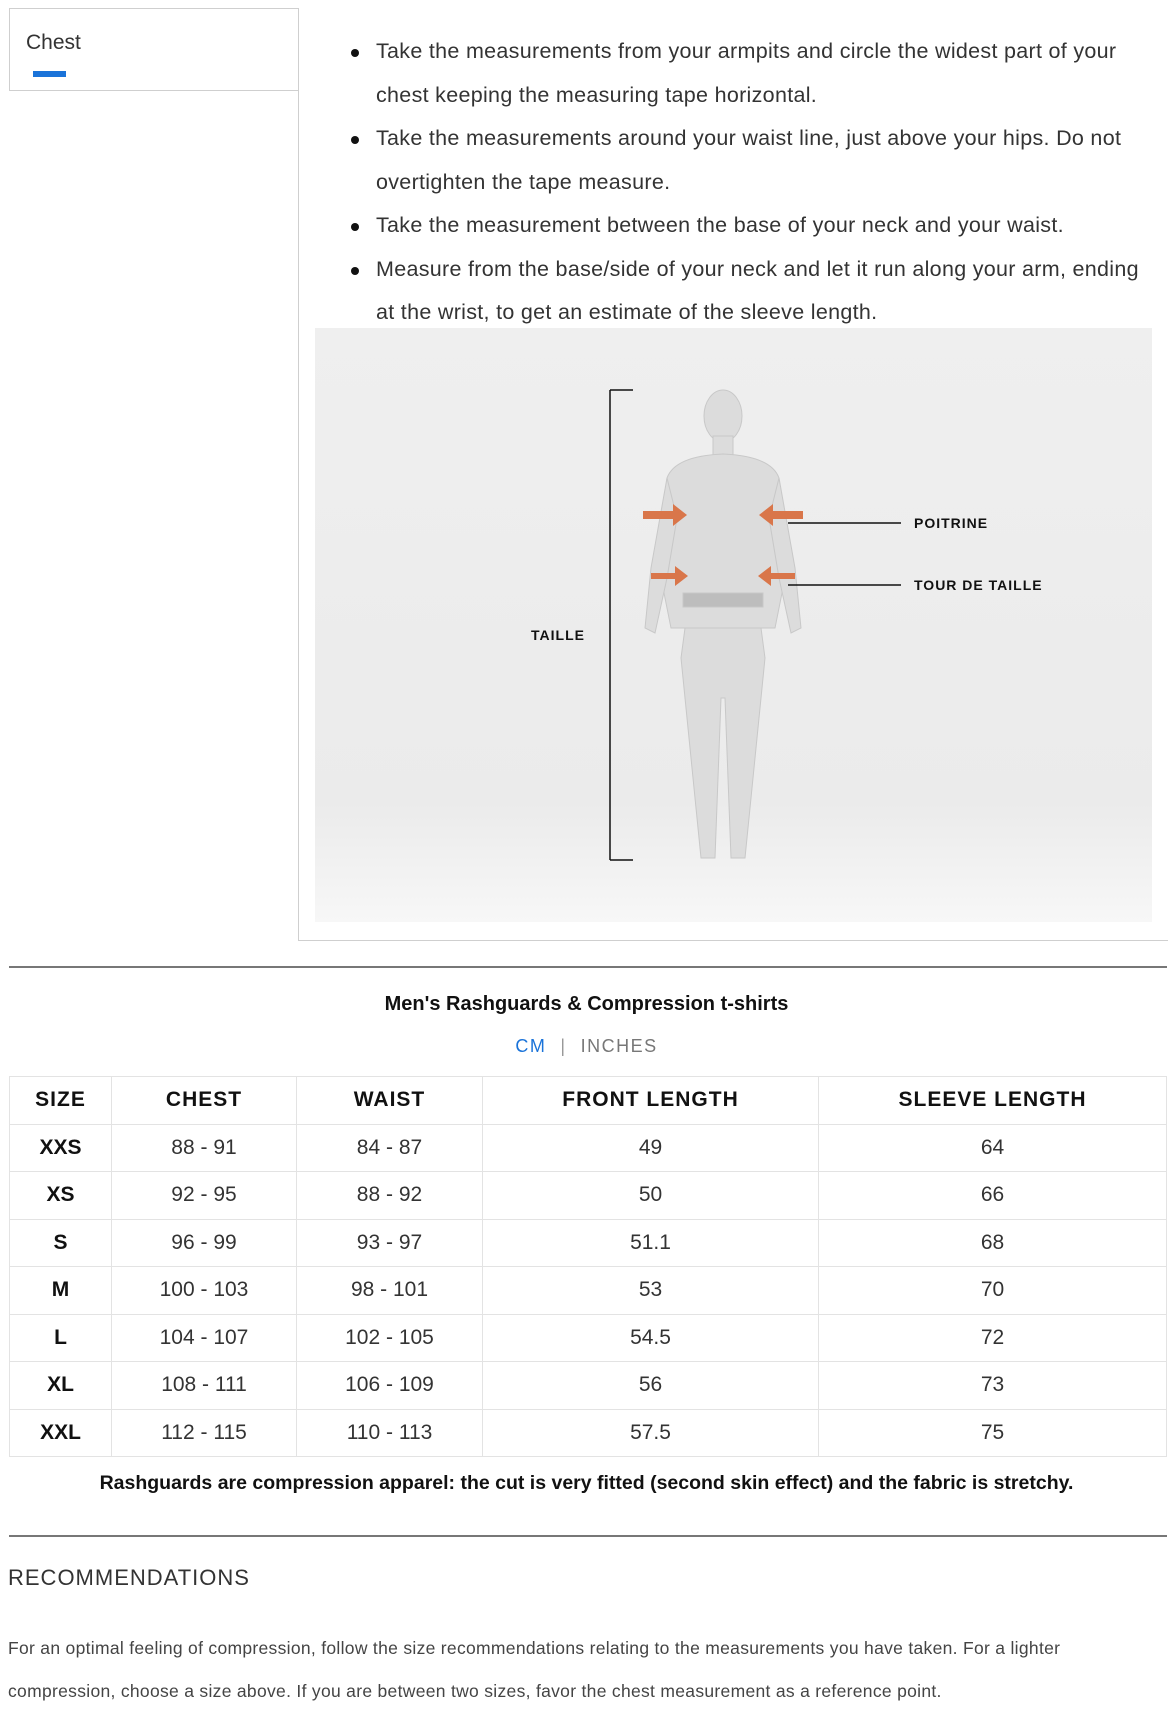 The image size is (1173, 1729). I want to click on table-row: XXS 88 - 91 84 - 87 49 64, so click(588, 1147).